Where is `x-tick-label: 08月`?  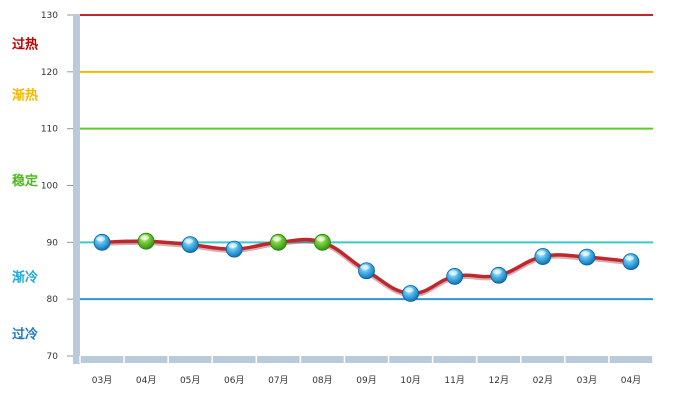 x-tick-label: 08月 is located at coordinates (322, 380).